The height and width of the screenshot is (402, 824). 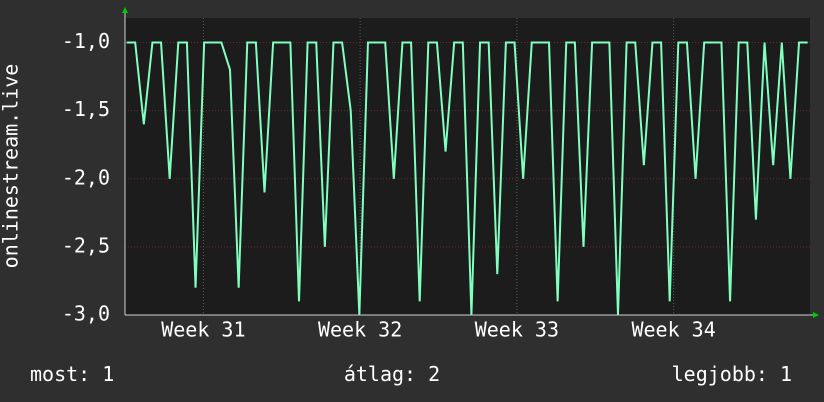 I want to click on y-tick-label: -1,0, so click(x=86, y=41).